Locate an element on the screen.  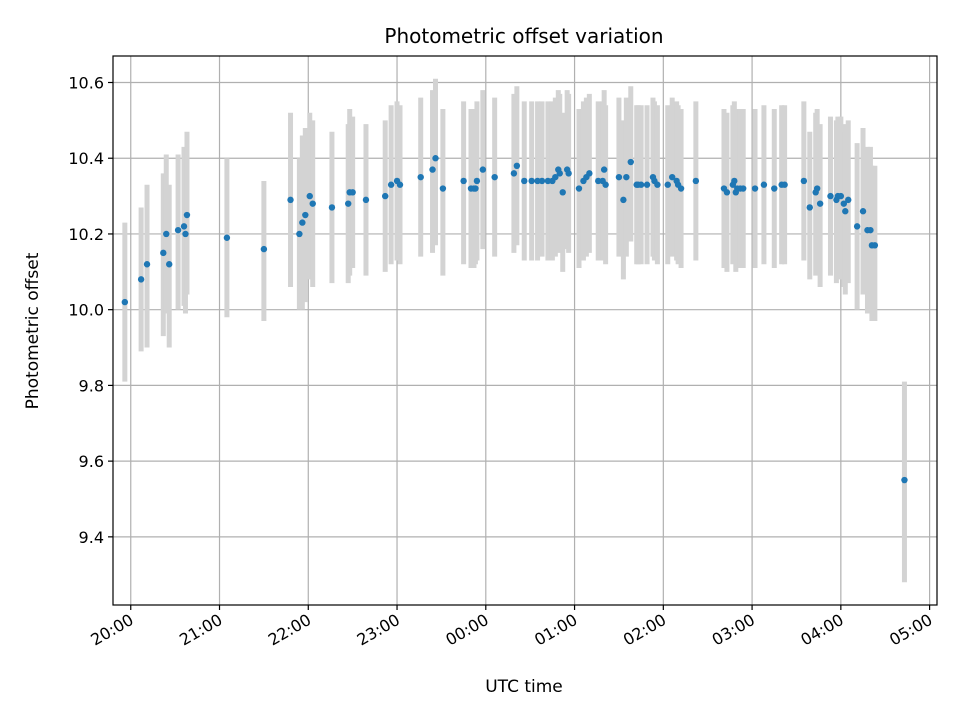
x-tick-label: 01:00 is located at coordinates (555, 630).